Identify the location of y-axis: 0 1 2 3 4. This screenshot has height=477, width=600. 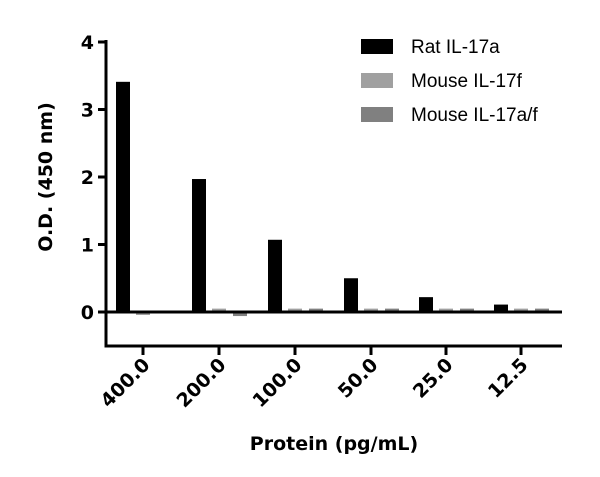
(94, 190).